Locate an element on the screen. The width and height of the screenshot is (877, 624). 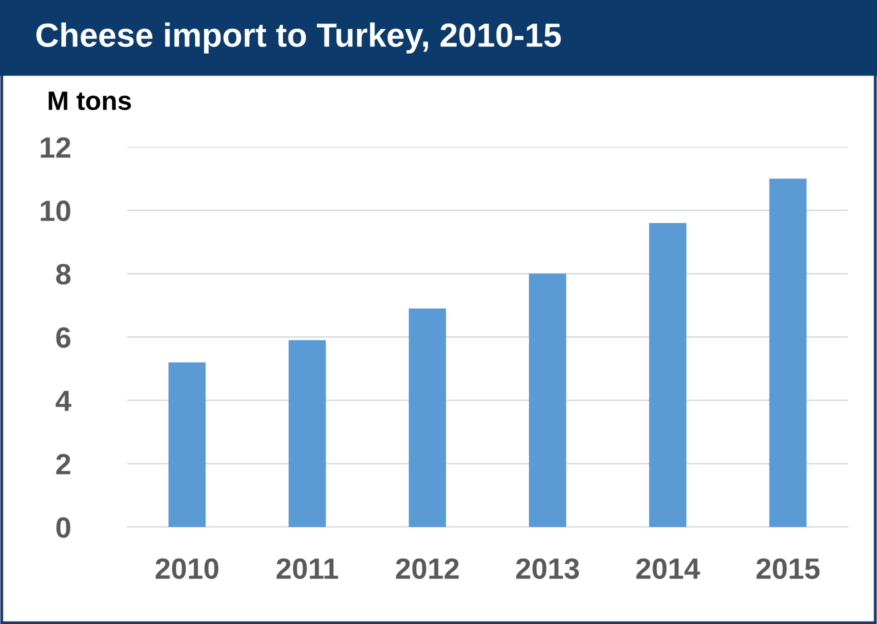
y-tick-label: 8 is located at coordinates (63, 274).